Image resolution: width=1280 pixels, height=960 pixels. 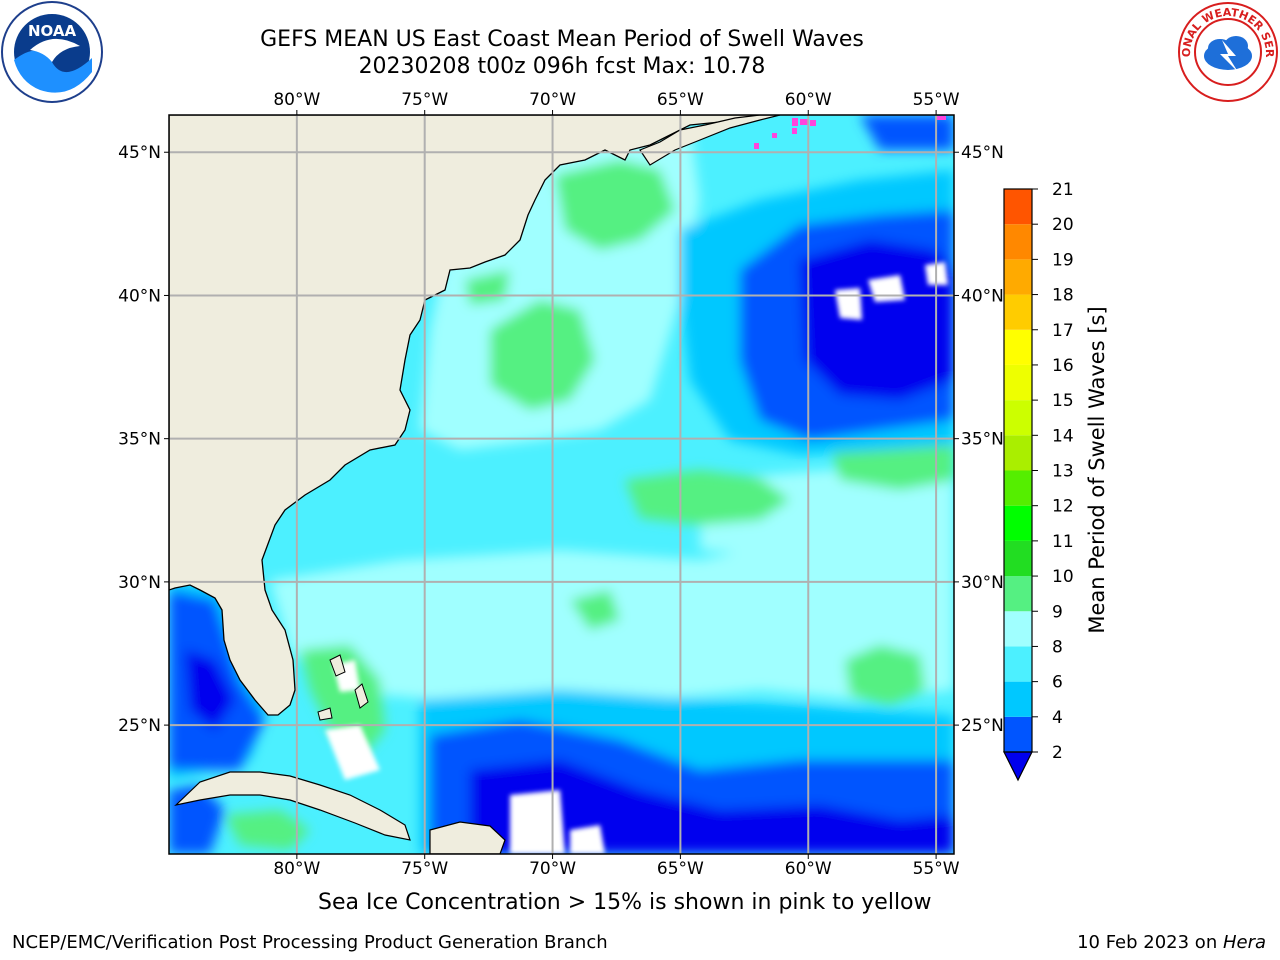 I want to click on lat-label-right: 30°N, so click(x=982, y=583).